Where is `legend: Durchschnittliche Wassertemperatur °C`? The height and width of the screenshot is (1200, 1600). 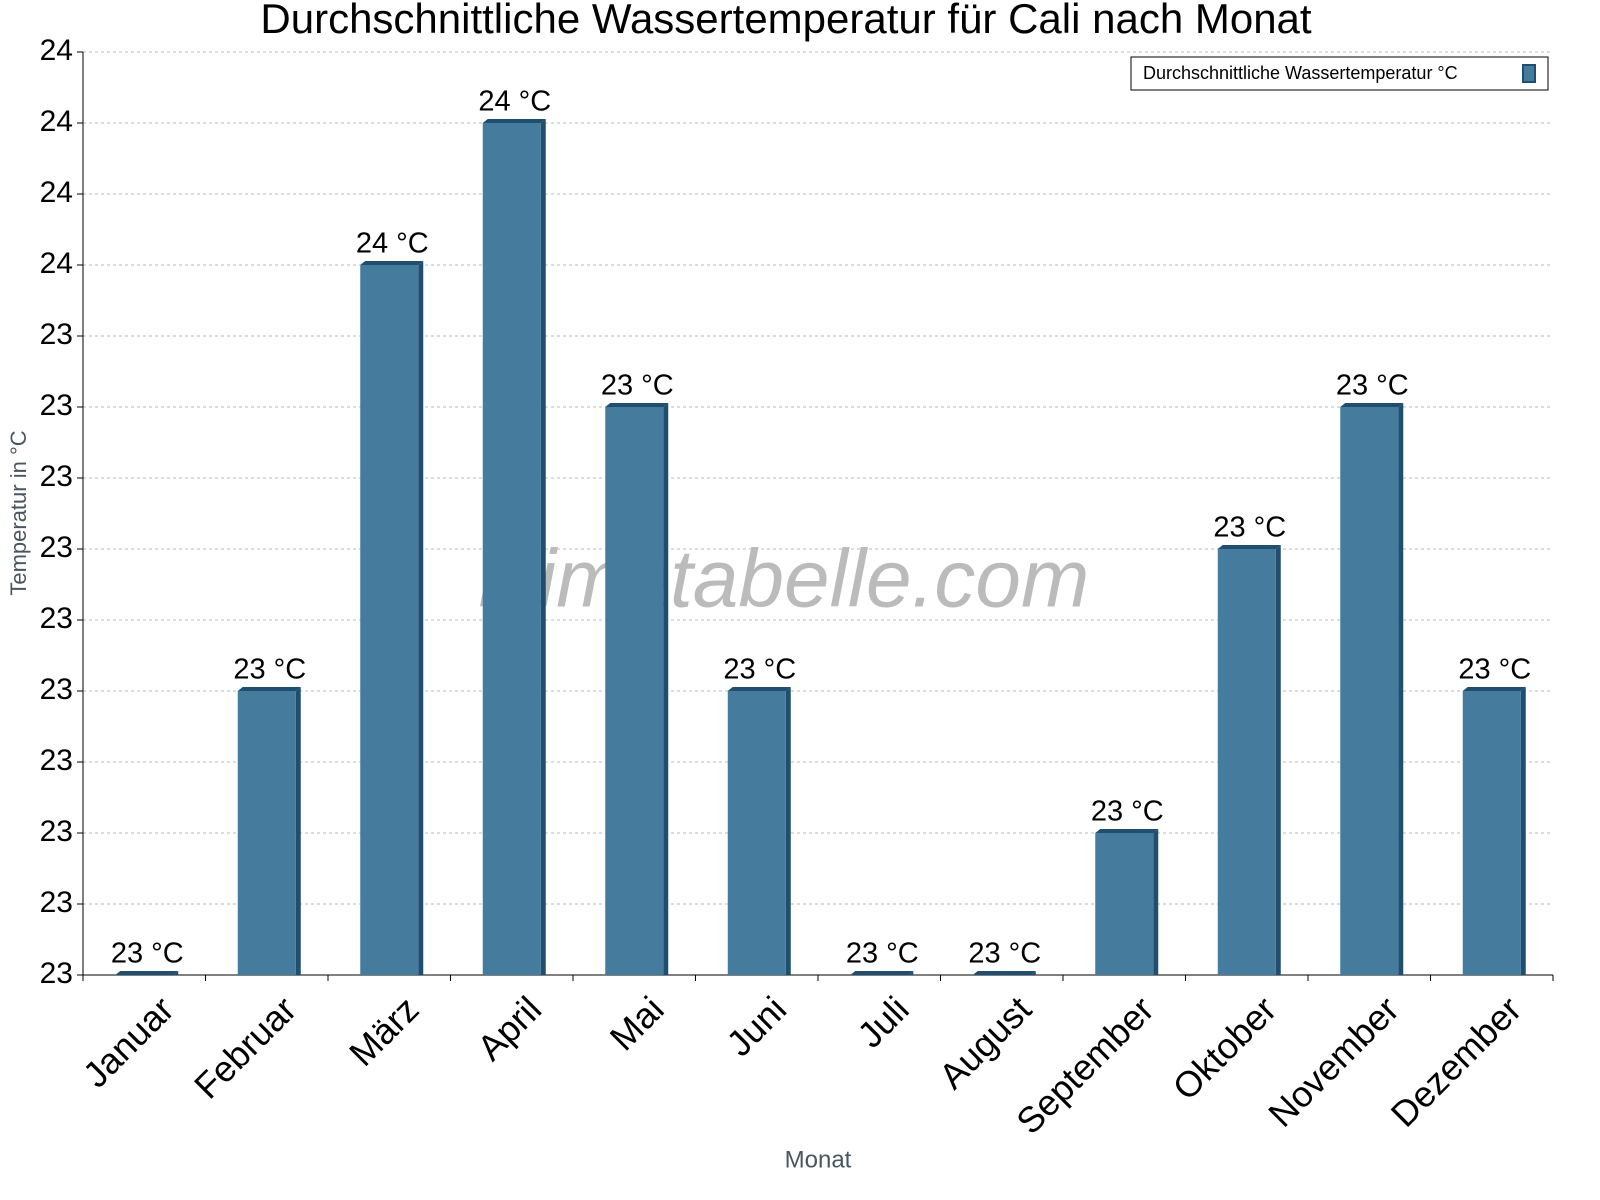 legend: Durchschnittliche Wassertemperatur °C is located at coordinates (1339, 73).